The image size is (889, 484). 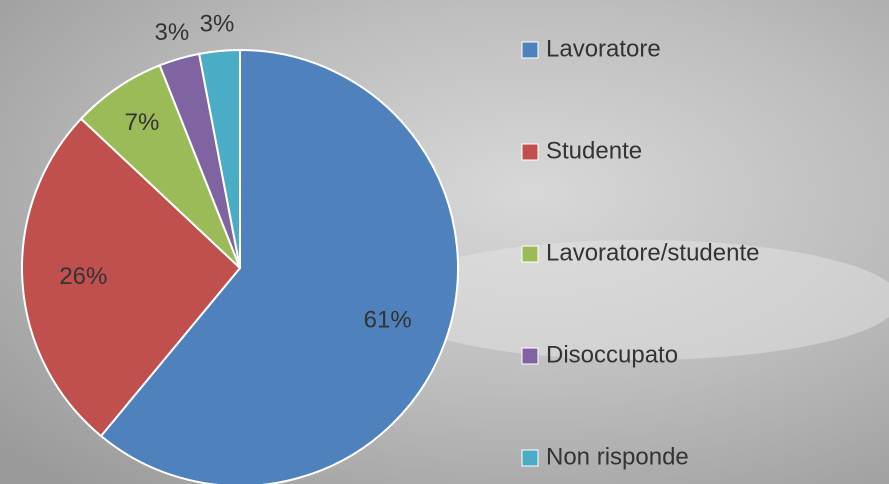 I want to click on pie-slice, so click(x=219, y=158).